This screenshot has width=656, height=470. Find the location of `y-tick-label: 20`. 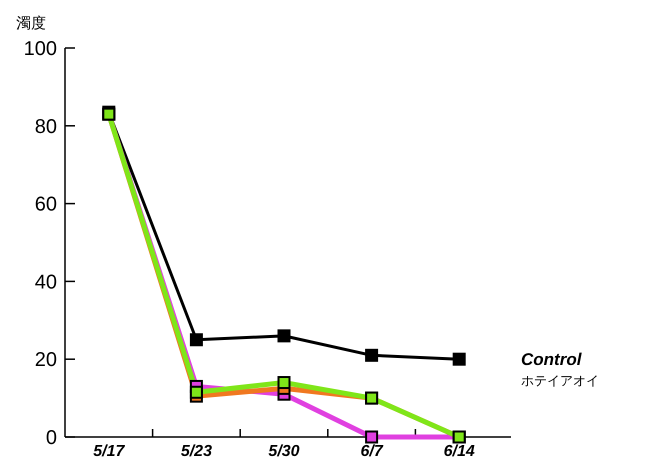

y-tick-label: 20 is located at coordinates (45, 360).